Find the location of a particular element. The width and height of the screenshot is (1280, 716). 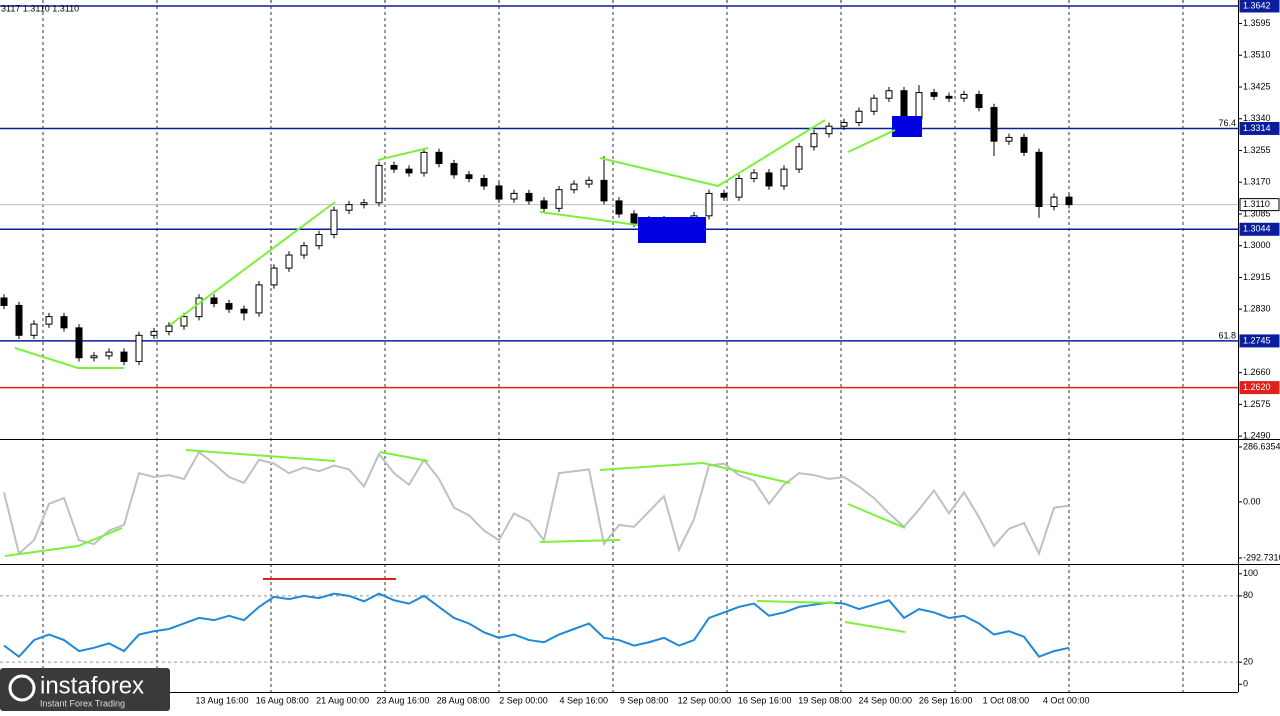

x-tick-label: 16 Aug 08:00 is located at coordinates (282, 700).